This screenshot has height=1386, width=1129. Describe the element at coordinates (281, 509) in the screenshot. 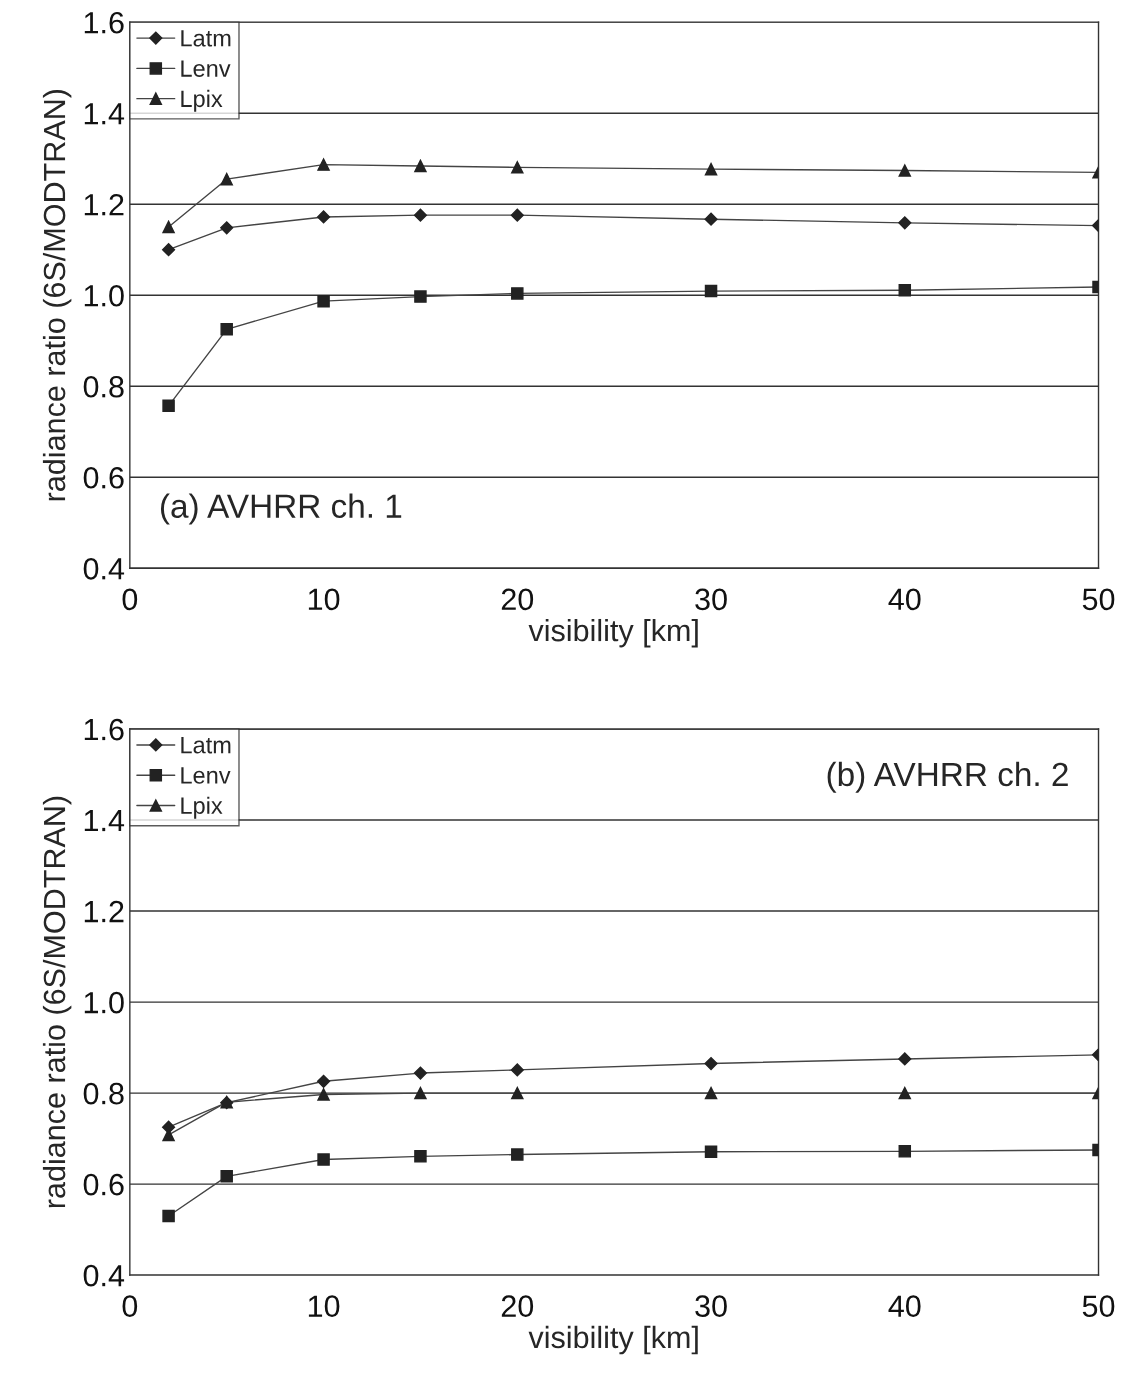

I see `annotation: (a) AVHRR ch. 1` at that location.